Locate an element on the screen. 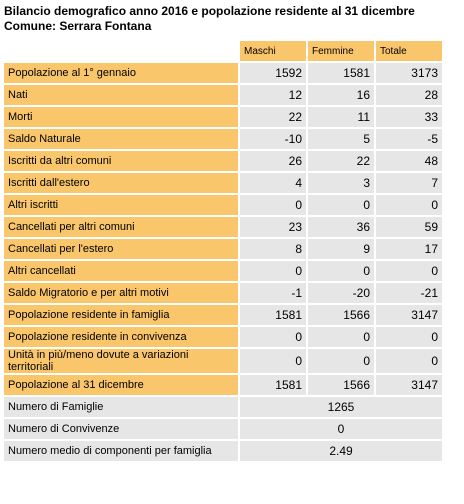 This screenshot has width=464, height=504. table-row: Nati 12 16 28 is located at coordinates (223, 95).